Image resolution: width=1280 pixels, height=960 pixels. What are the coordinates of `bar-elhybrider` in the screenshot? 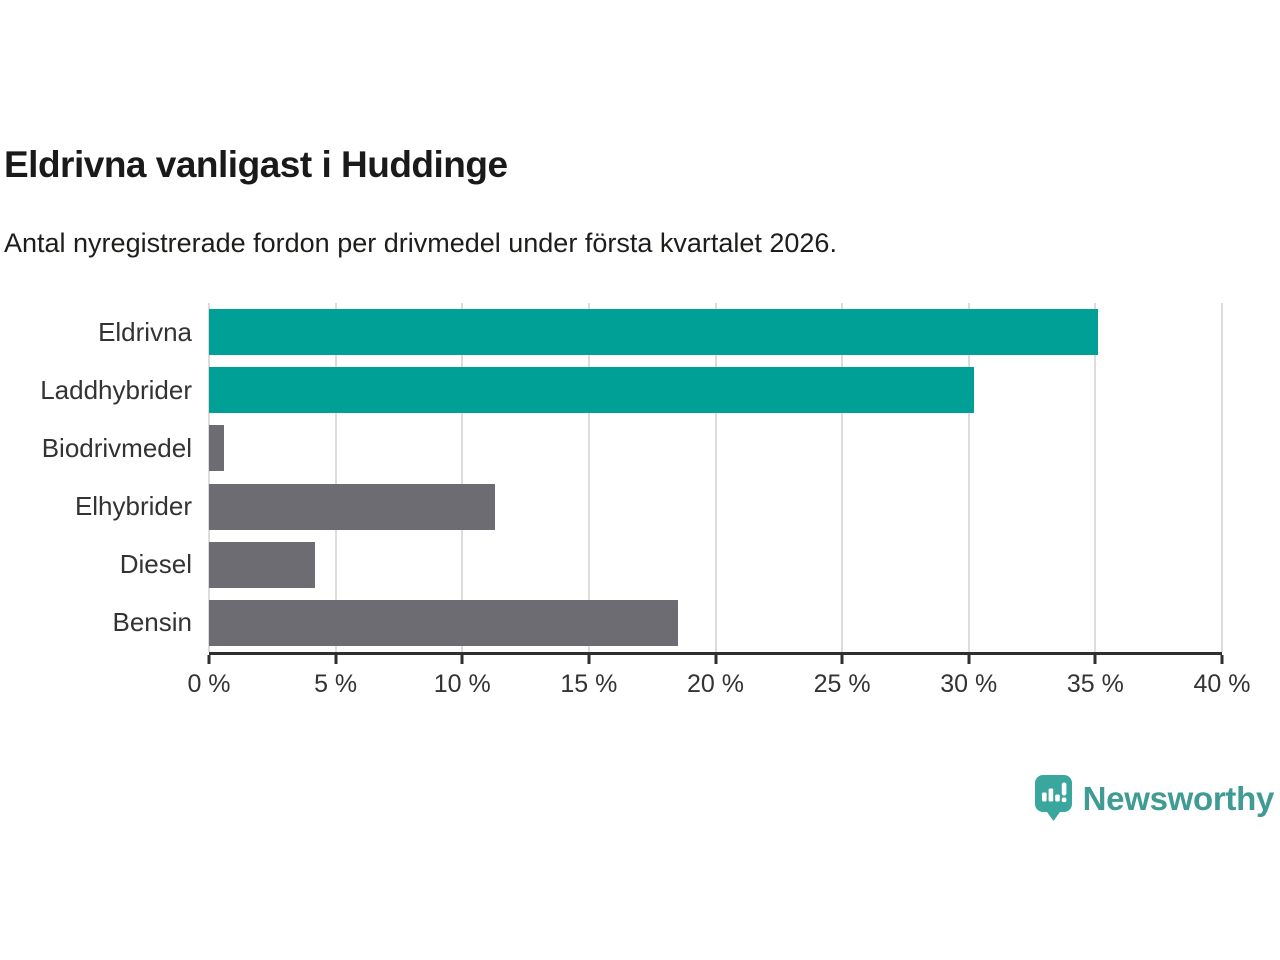 It's located at (352, 506).